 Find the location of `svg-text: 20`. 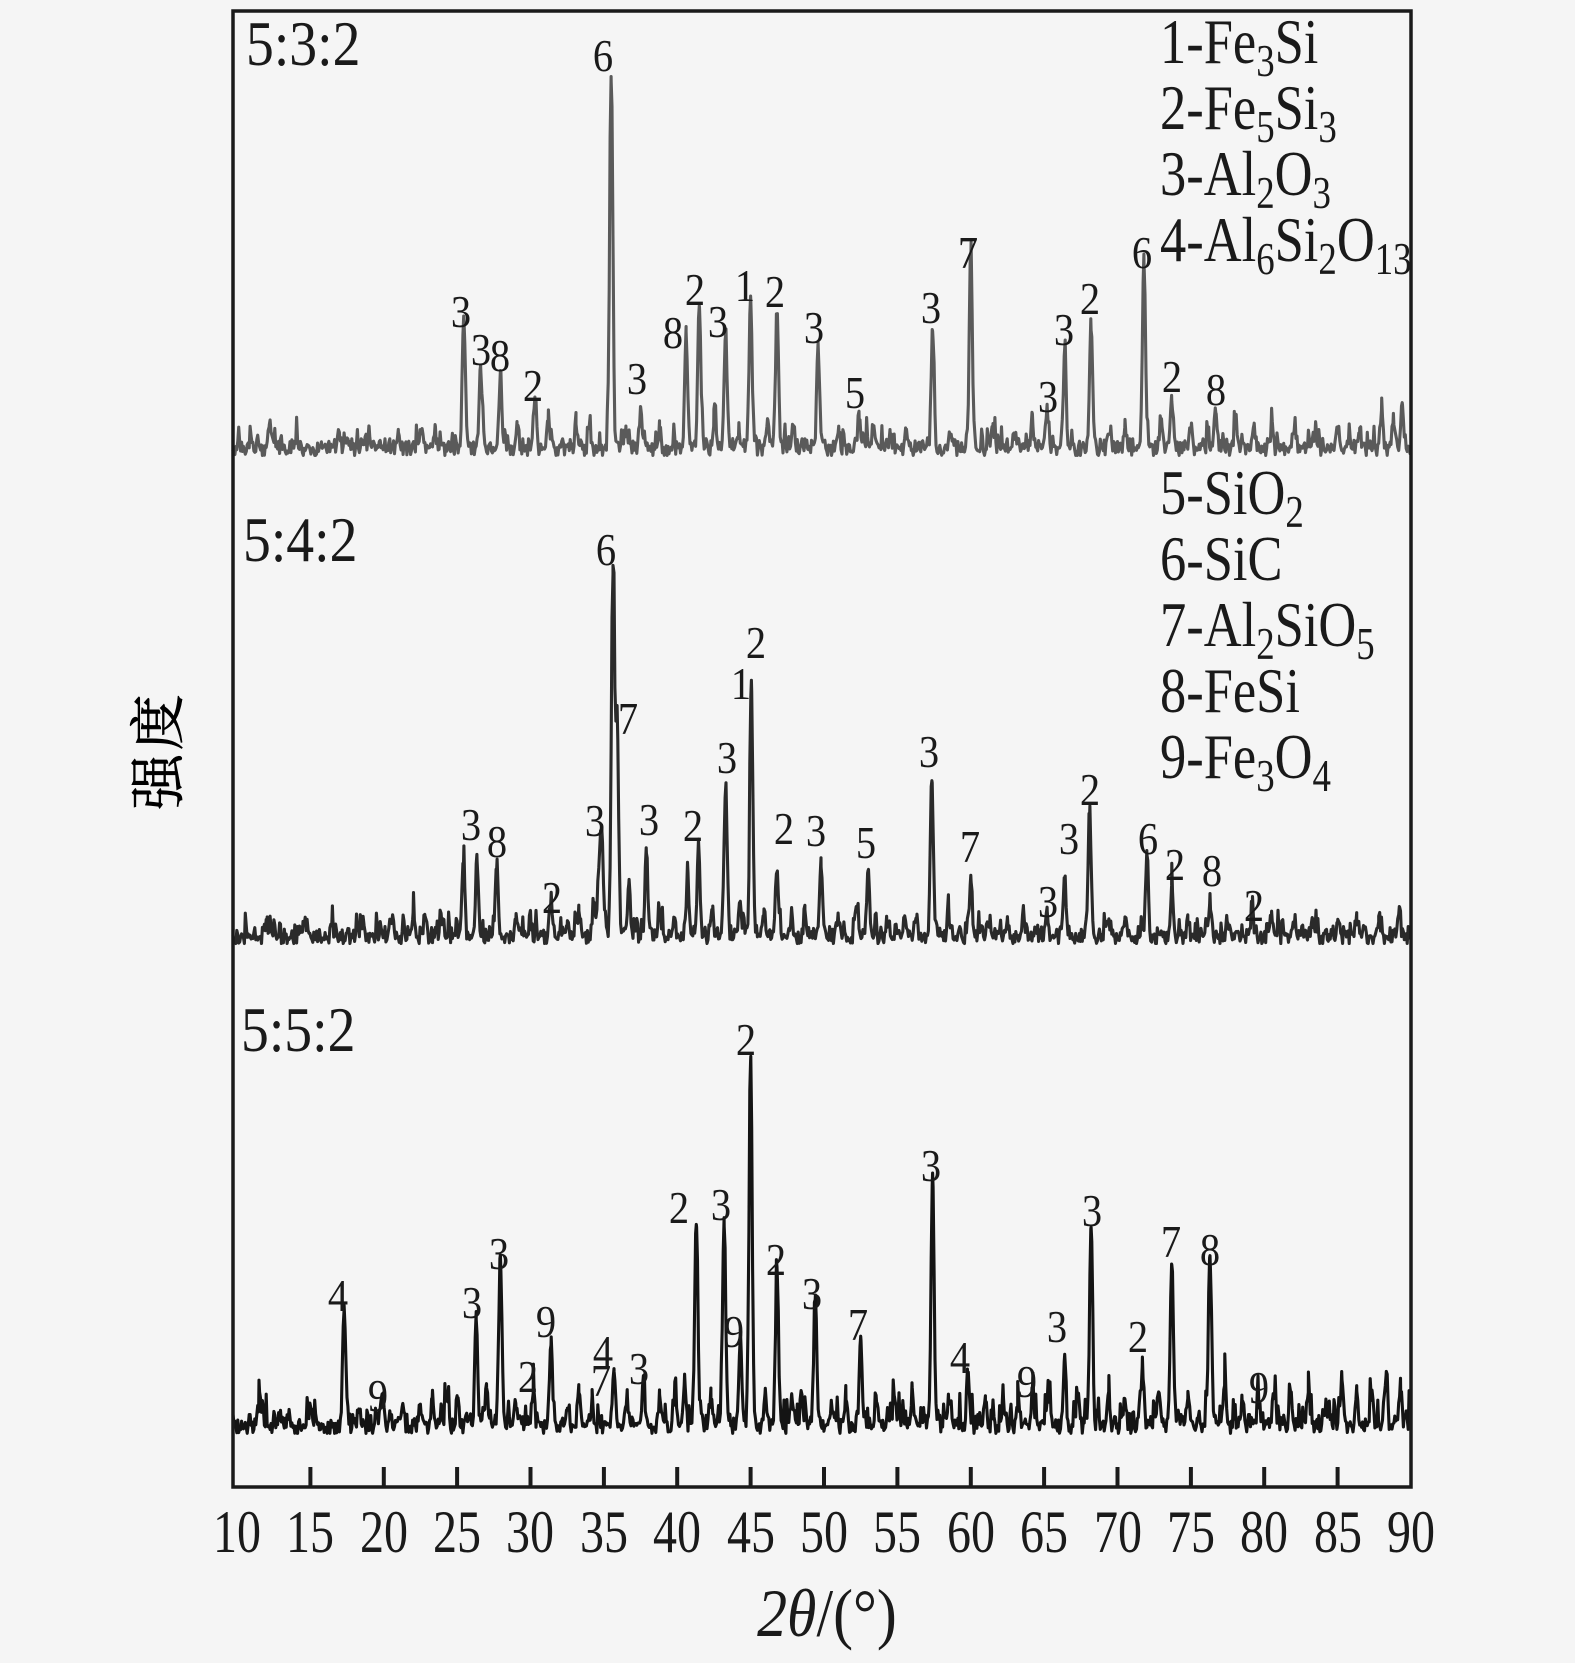

svg-text: 20 is located at coordinates (384, 1532).